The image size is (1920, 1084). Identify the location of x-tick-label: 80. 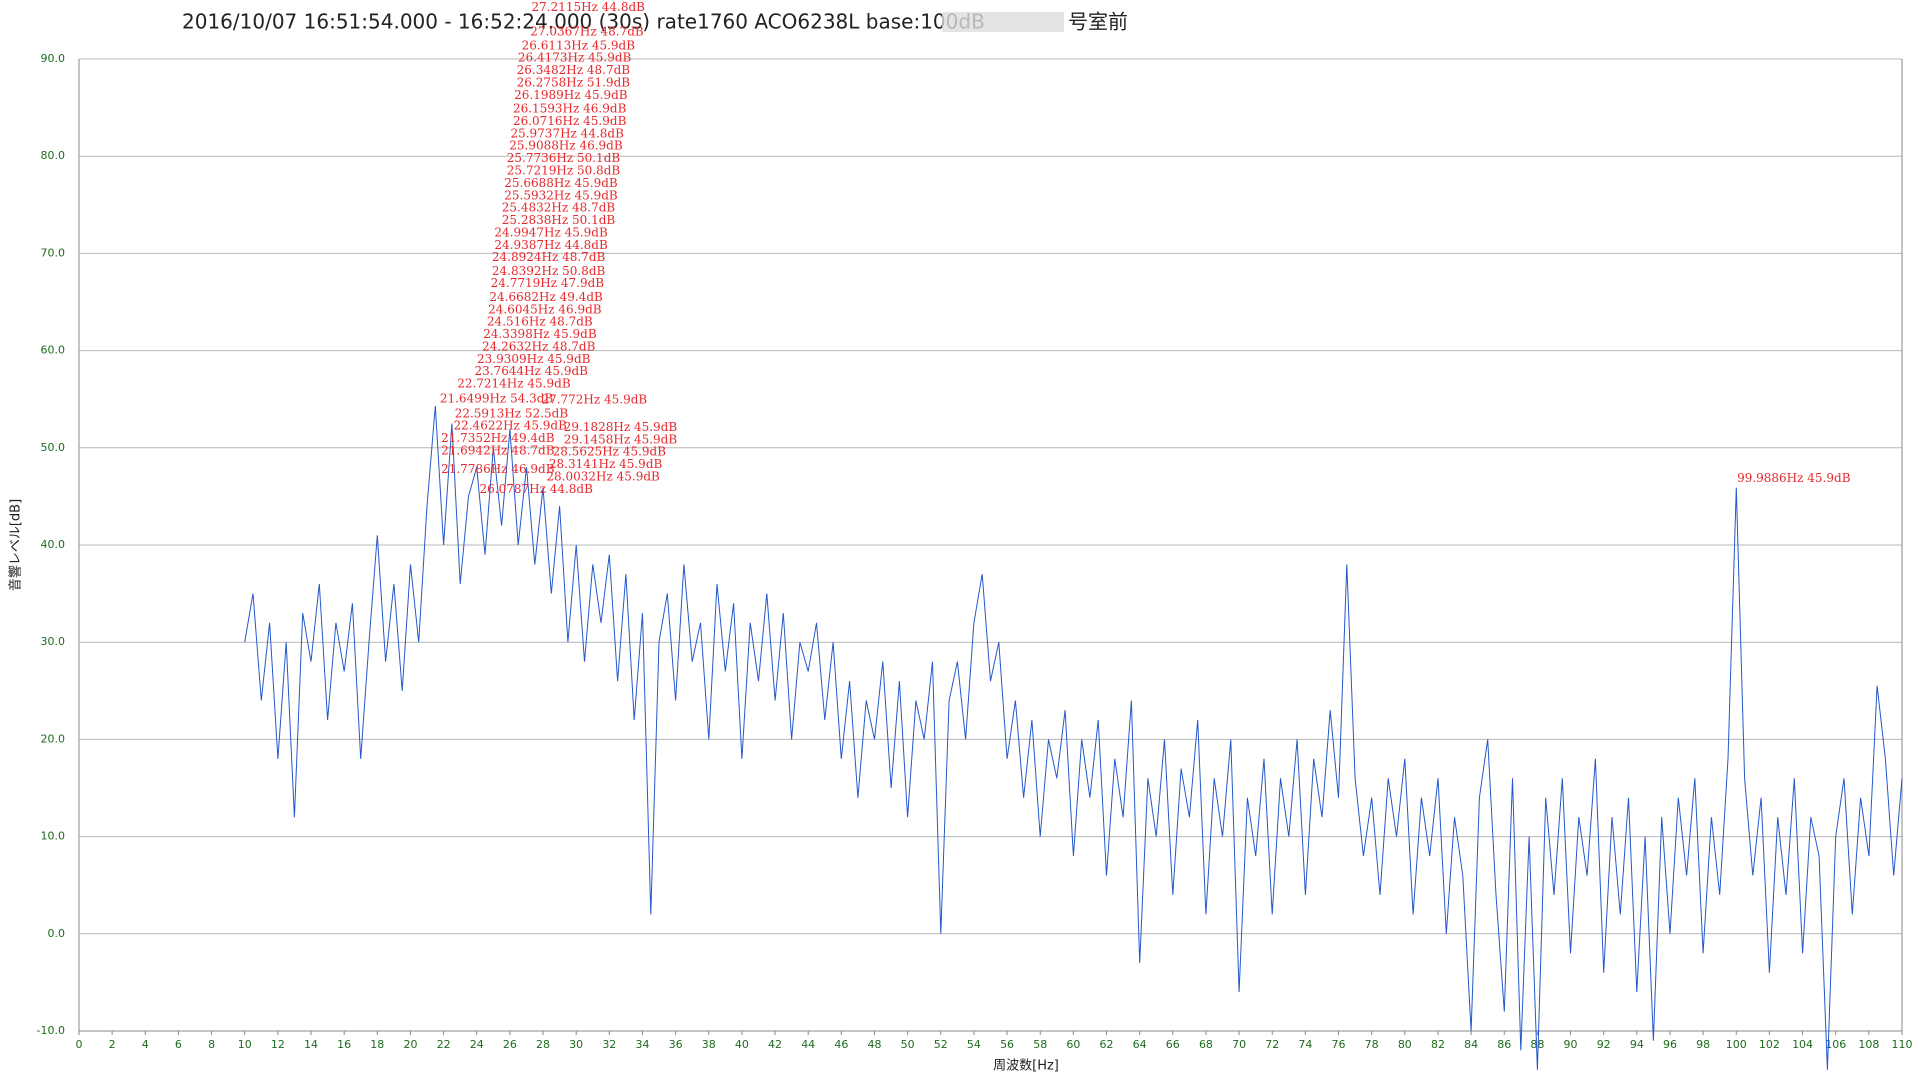
(1405, 1044).